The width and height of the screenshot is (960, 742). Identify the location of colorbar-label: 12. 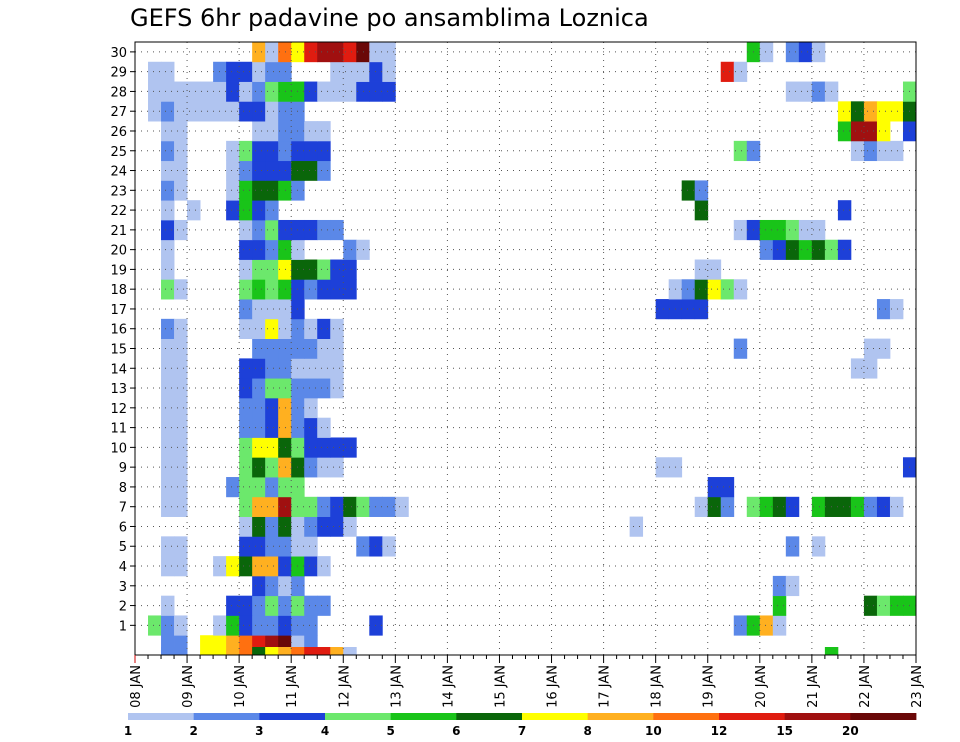
(719, 731).